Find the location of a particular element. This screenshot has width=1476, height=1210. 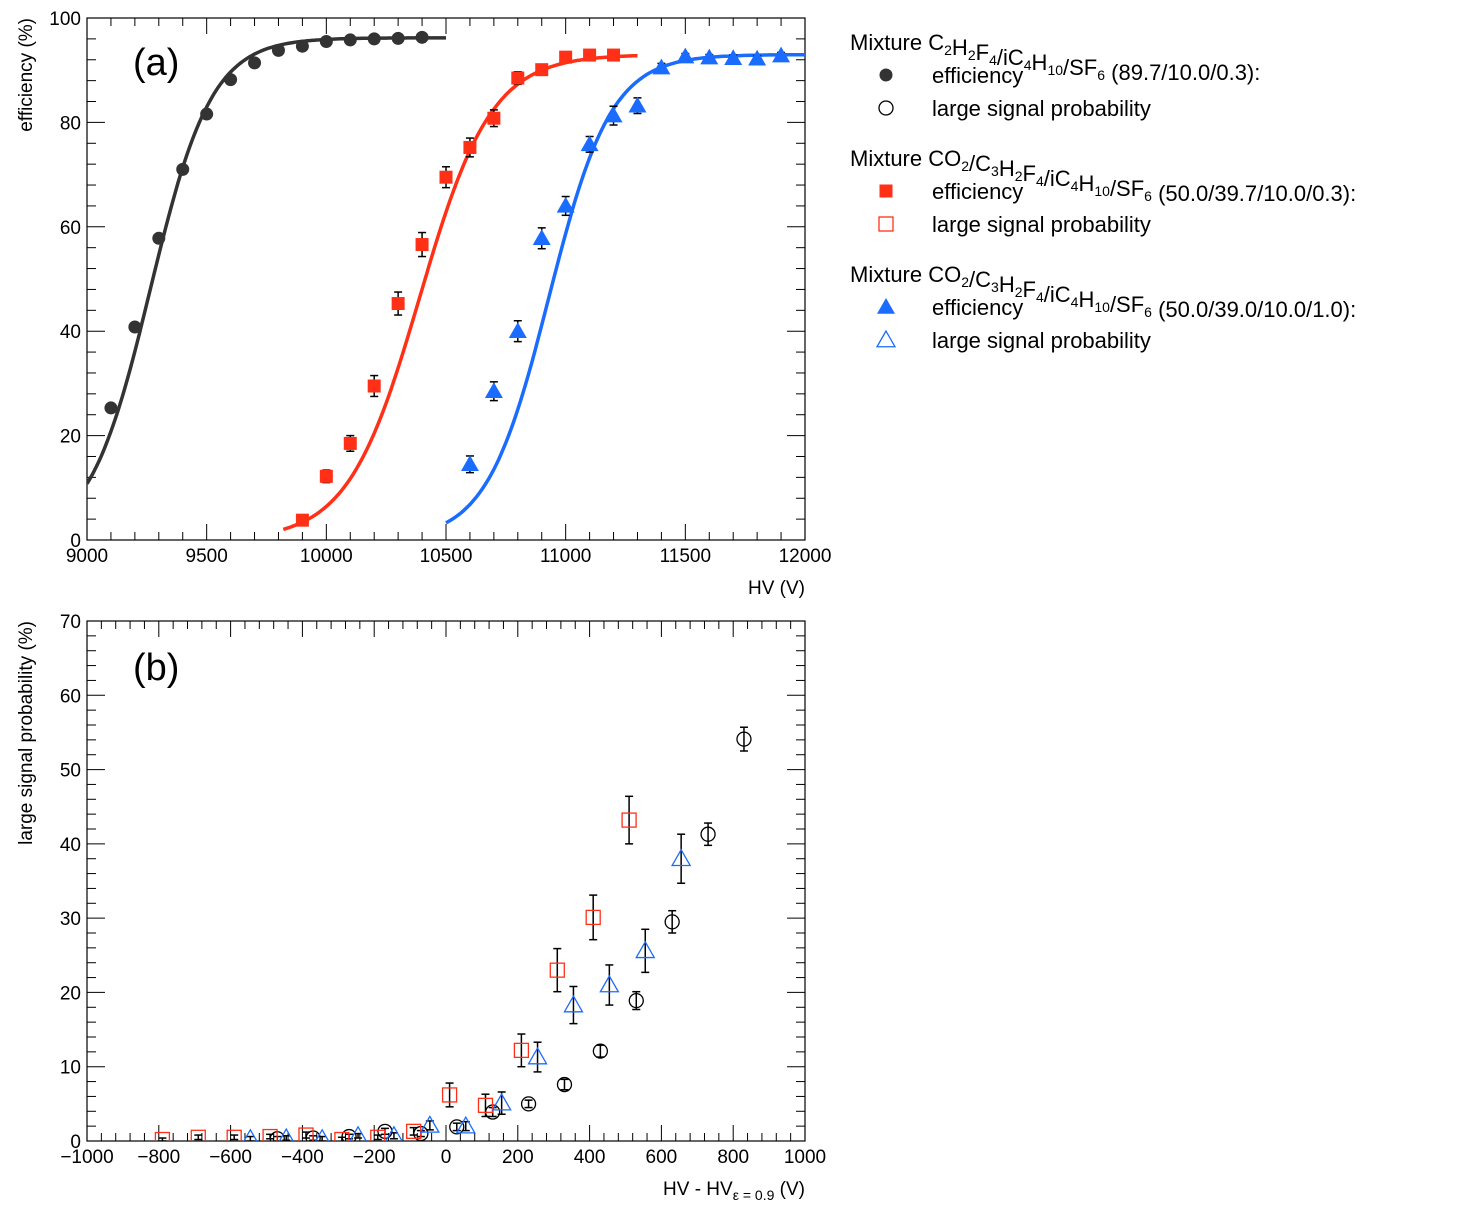

series-filled-triangle is located at coordinates (625, 285).